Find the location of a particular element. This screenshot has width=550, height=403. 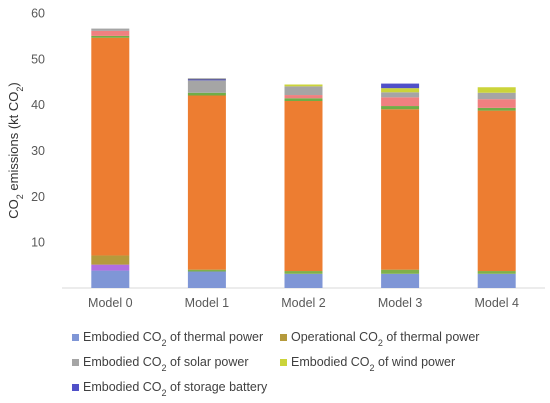

y-tick-label: 50 is located at coordinates (38, 59).